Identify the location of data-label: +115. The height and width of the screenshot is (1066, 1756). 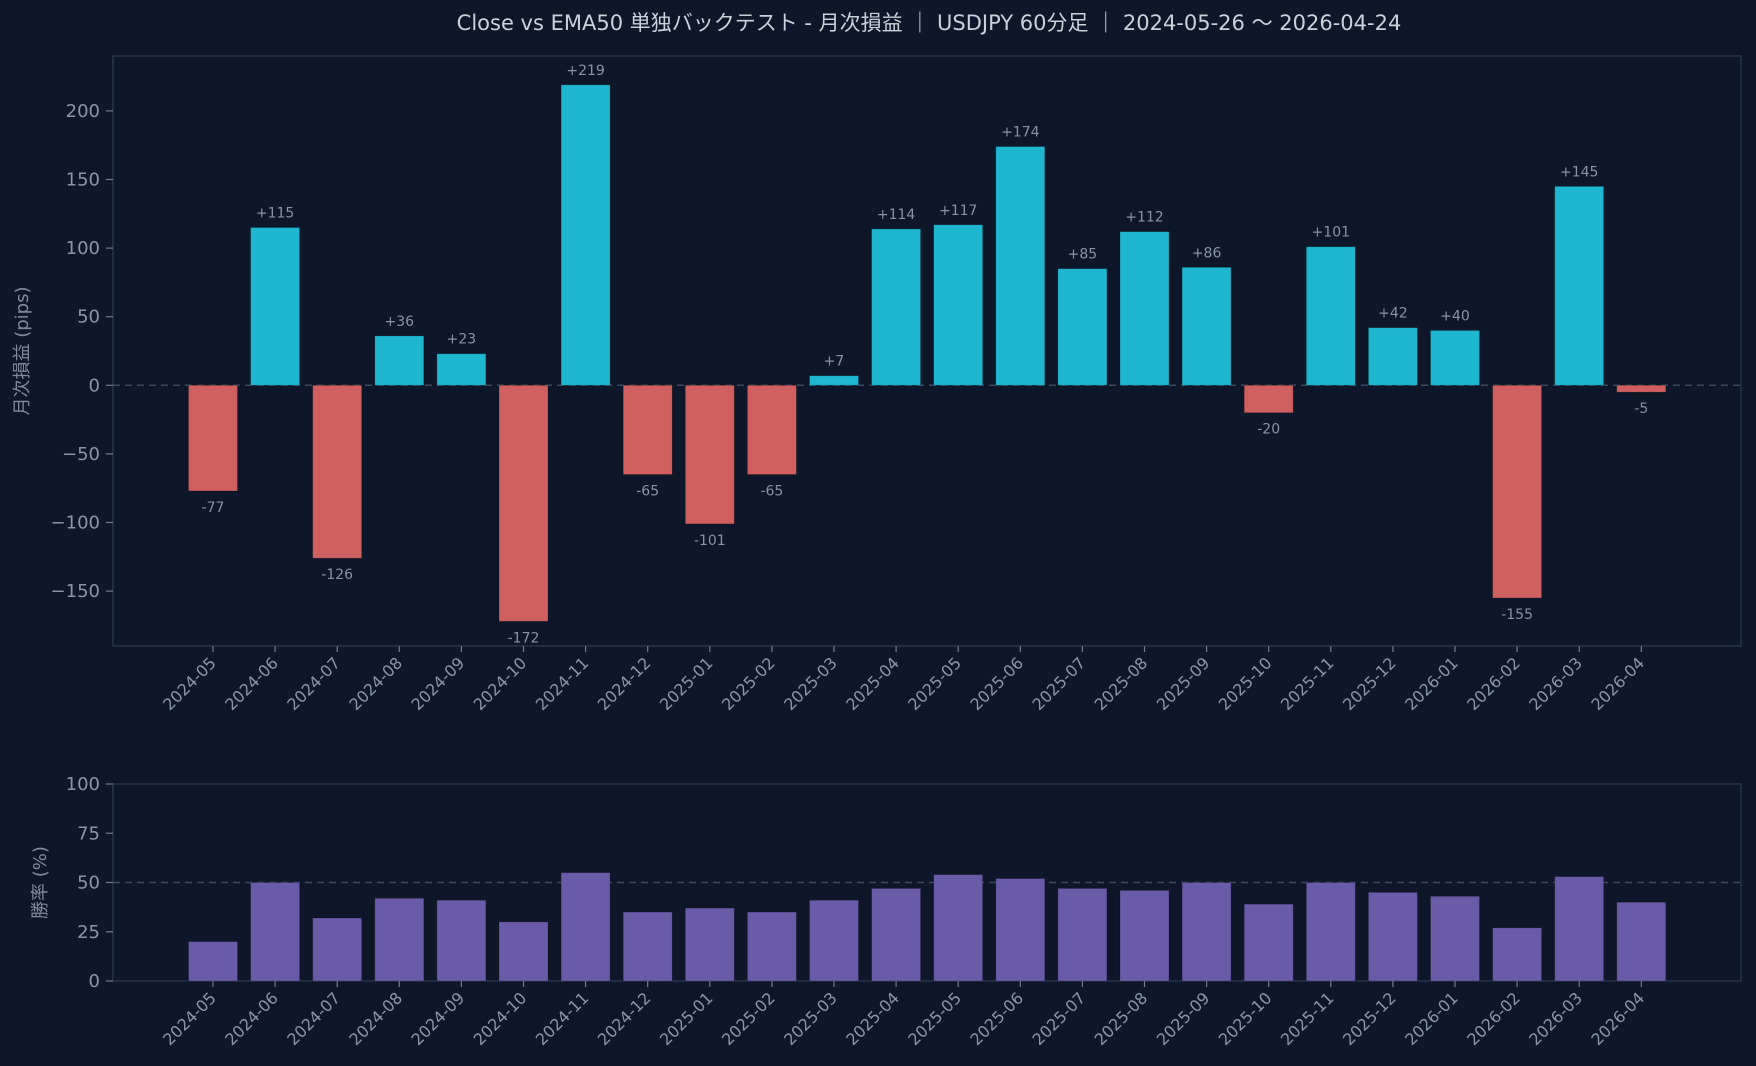
(275, 214).